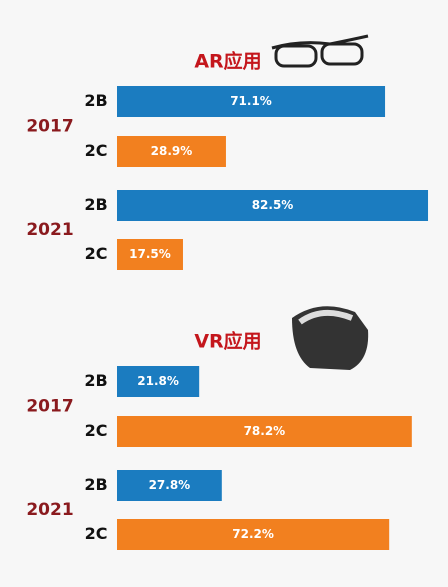 Image resolution: width=448 pixels, height=587 pixels. I want to click on value-label: 28.9%, so click(172, 151).